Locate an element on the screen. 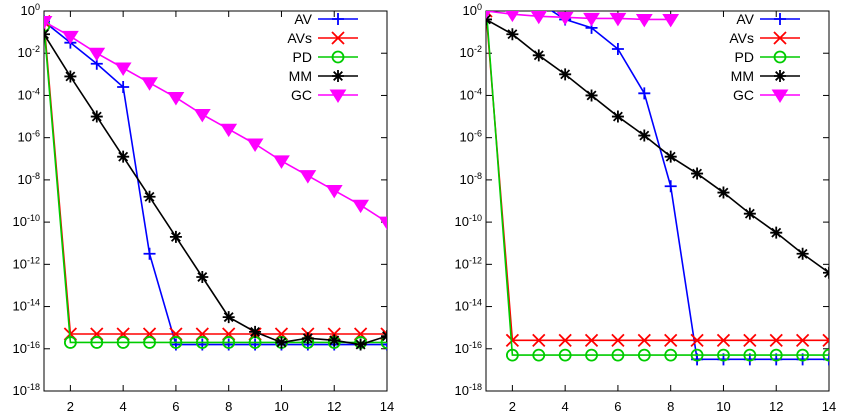 The width and height of the screenshot is (842, 419). x-tick-label: 10 is located at coordinates (723, 406).